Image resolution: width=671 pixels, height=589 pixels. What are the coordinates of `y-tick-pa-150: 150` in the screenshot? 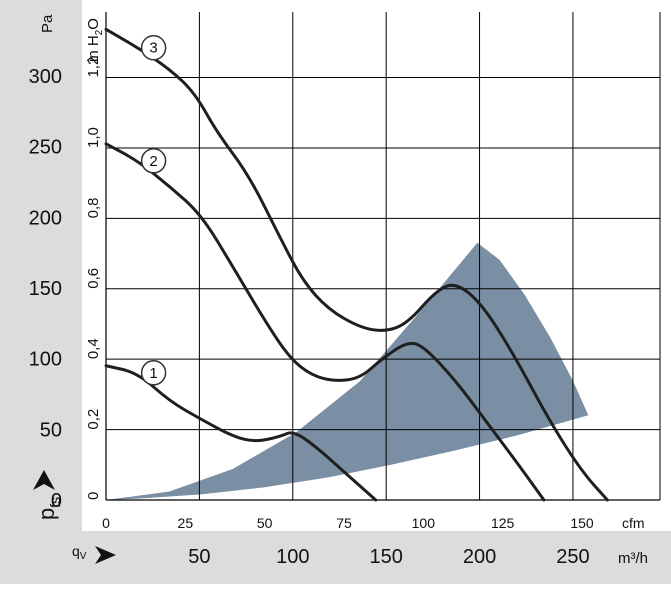 It's located at (45, 289).